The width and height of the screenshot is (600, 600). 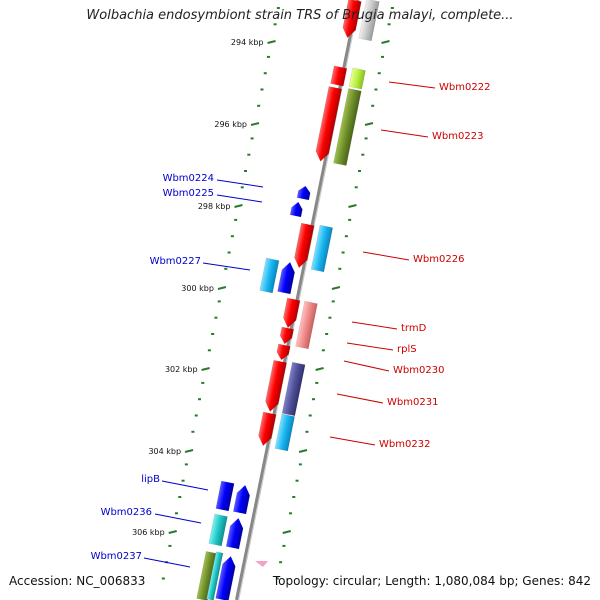 I want to click on gene-label: Wbm0237, so click(x=116, y=556).